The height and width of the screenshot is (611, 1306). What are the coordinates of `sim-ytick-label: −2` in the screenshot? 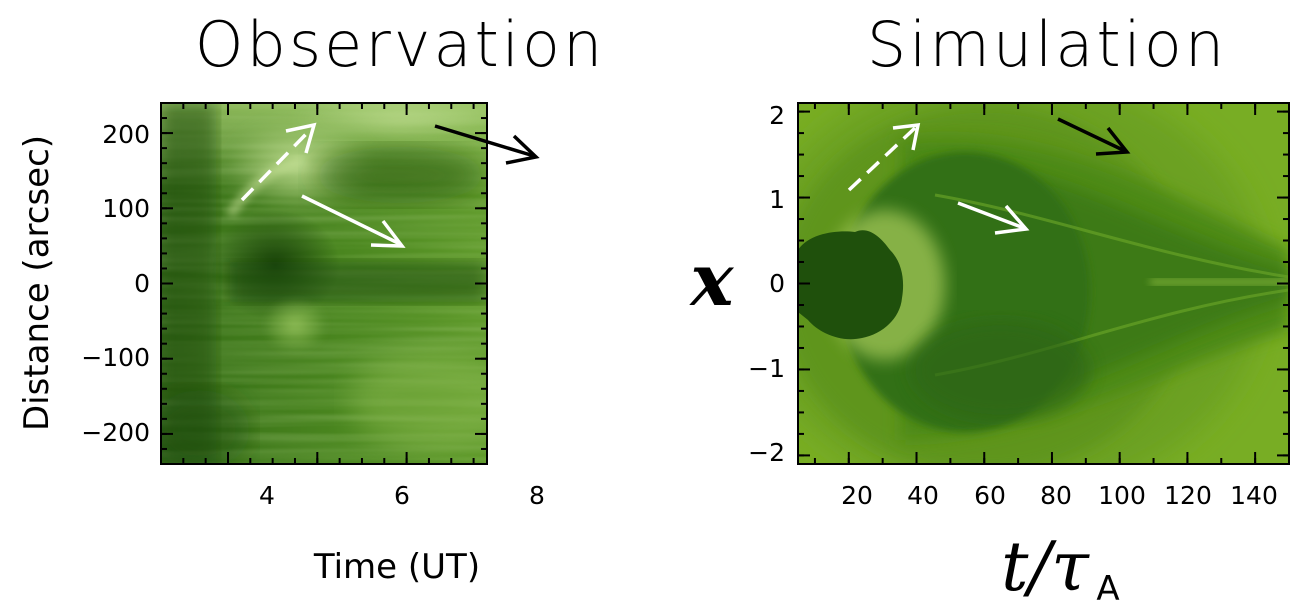 It's located at (766, 452).